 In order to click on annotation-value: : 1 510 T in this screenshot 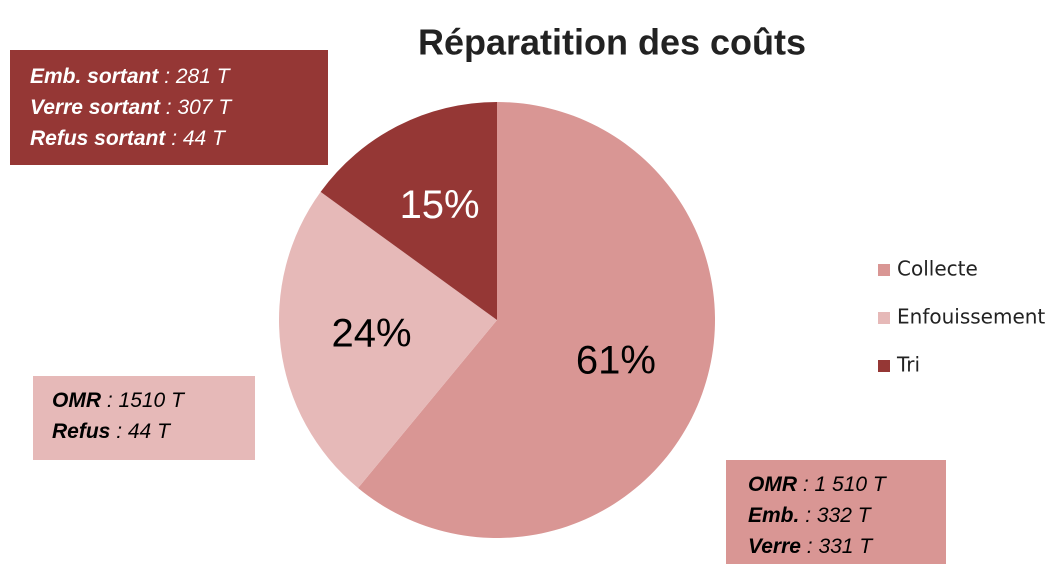, I will do `click(845, 484)`.